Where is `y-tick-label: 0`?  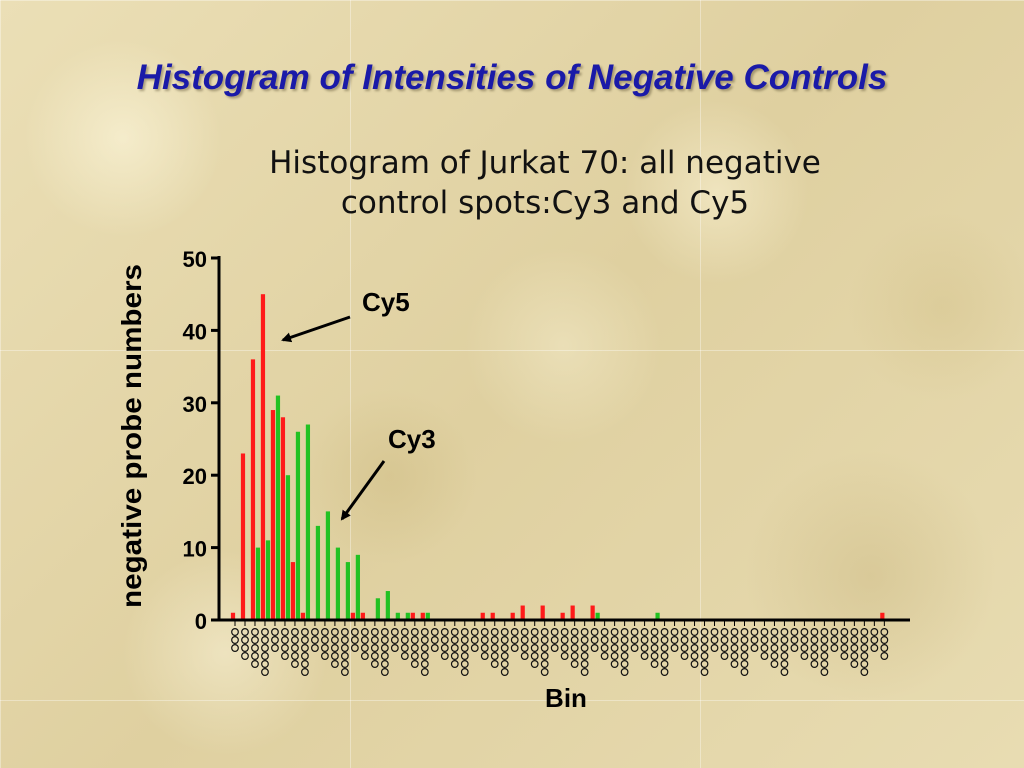 y-tick-label: 0 is located at coordinates (201, 621).